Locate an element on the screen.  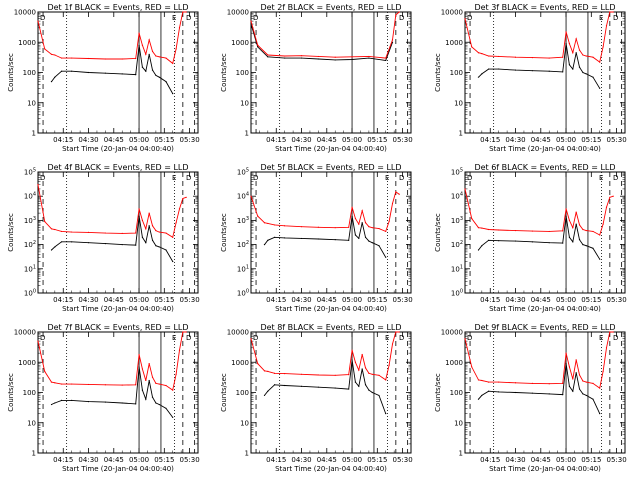
panel-title: Det 9f BLACK = Events, RED = LLD is located at coordinates (544, 327).